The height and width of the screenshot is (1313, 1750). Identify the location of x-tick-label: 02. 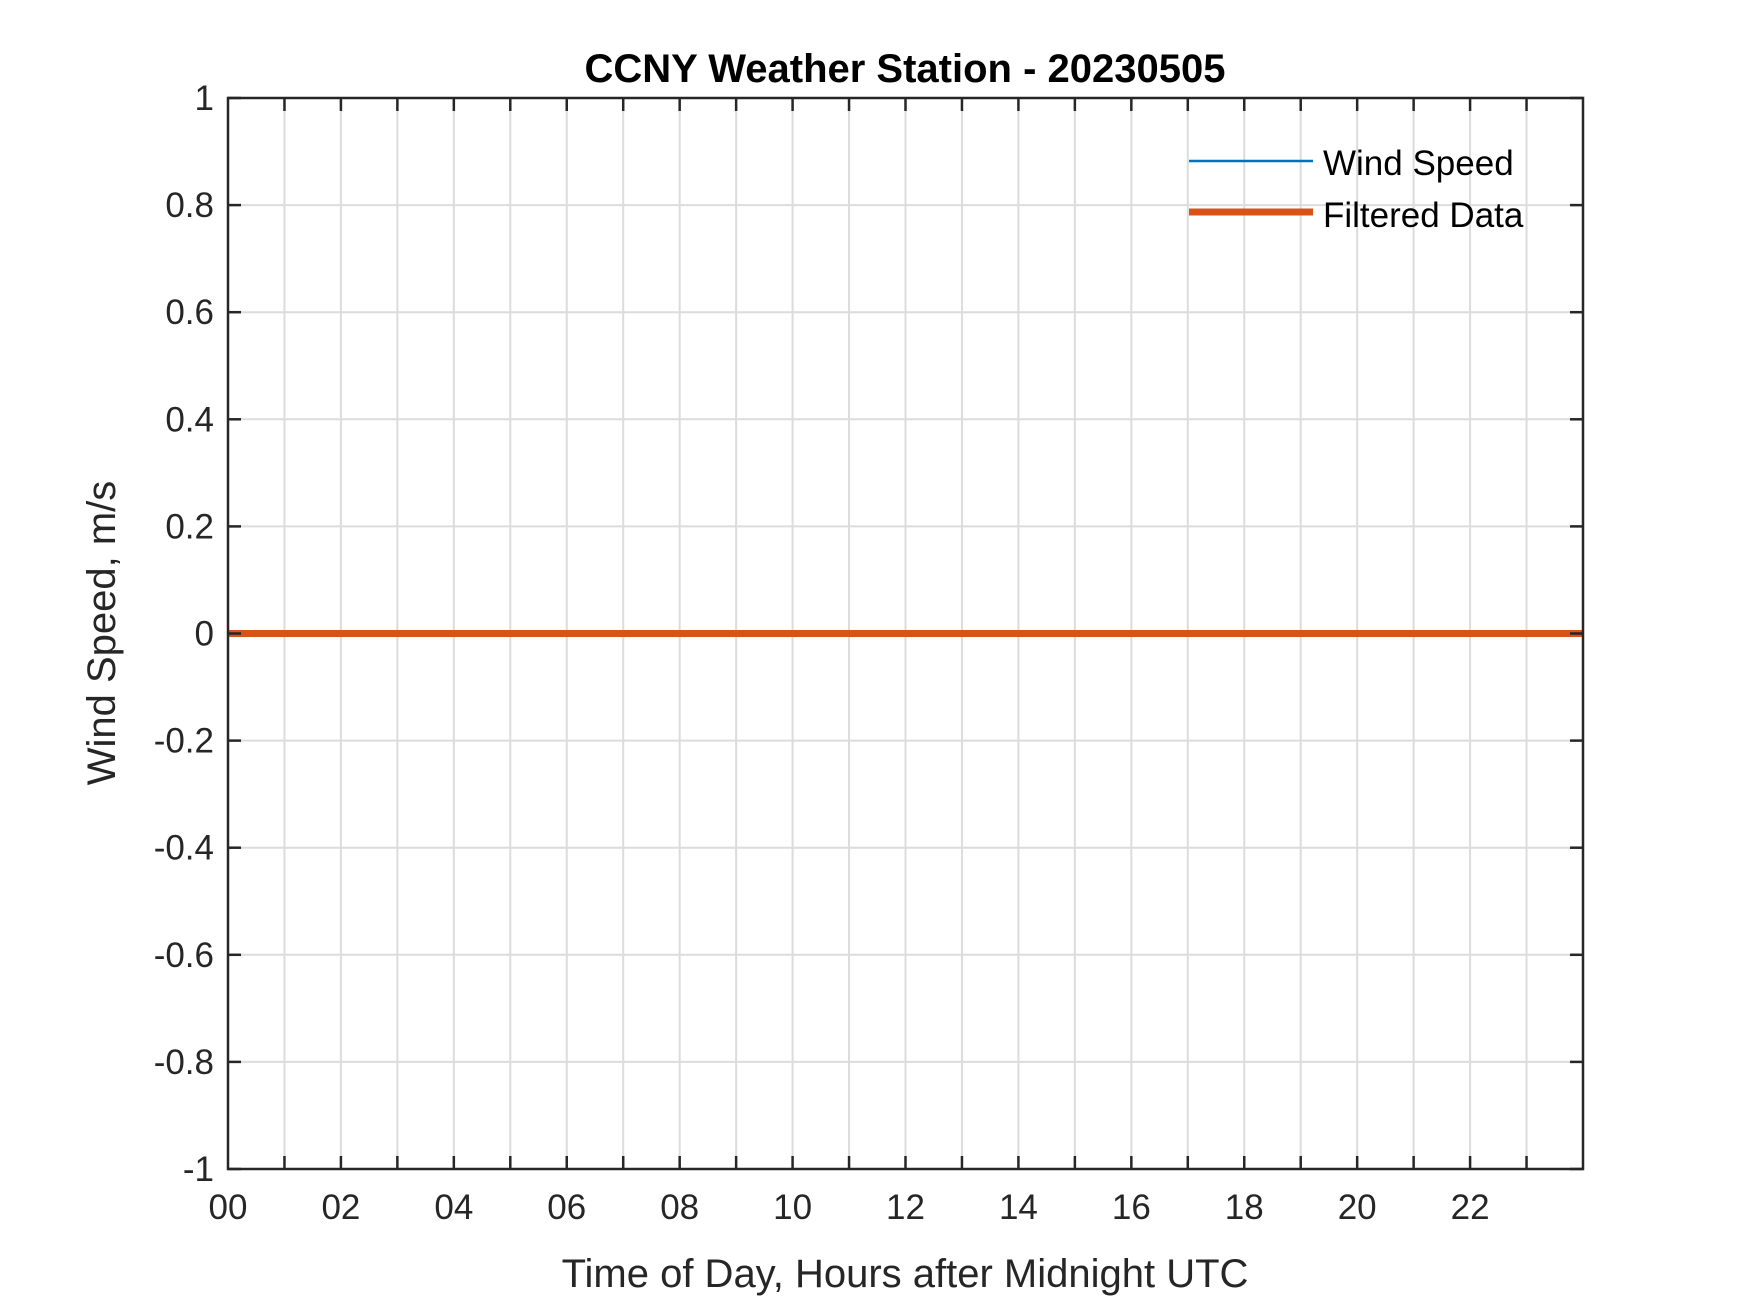
(340, 1207).